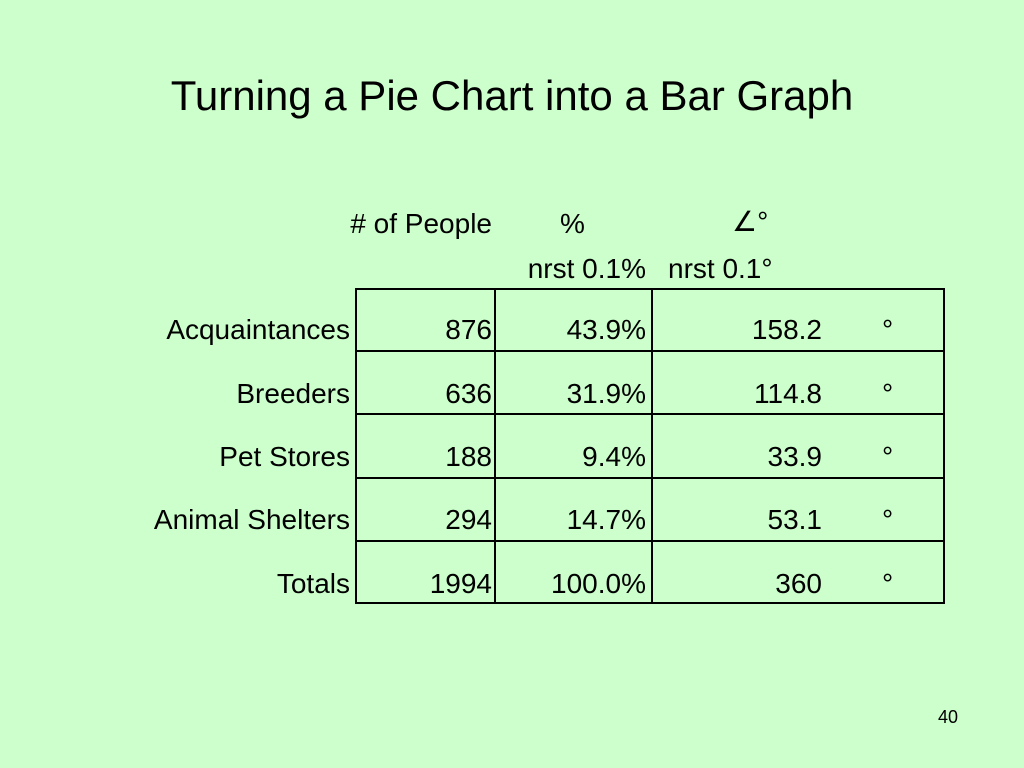  I want to click on cell-percent: 43.9%, so click(606, 329).